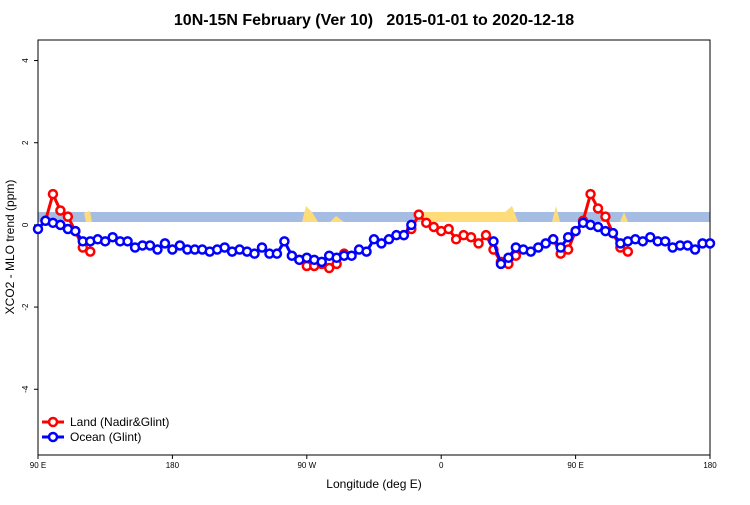 Image resolution: width=750 pixels, height=505 pixels. I want to click on legend-label: Land (Nadir&Glint), so click(119, 422).